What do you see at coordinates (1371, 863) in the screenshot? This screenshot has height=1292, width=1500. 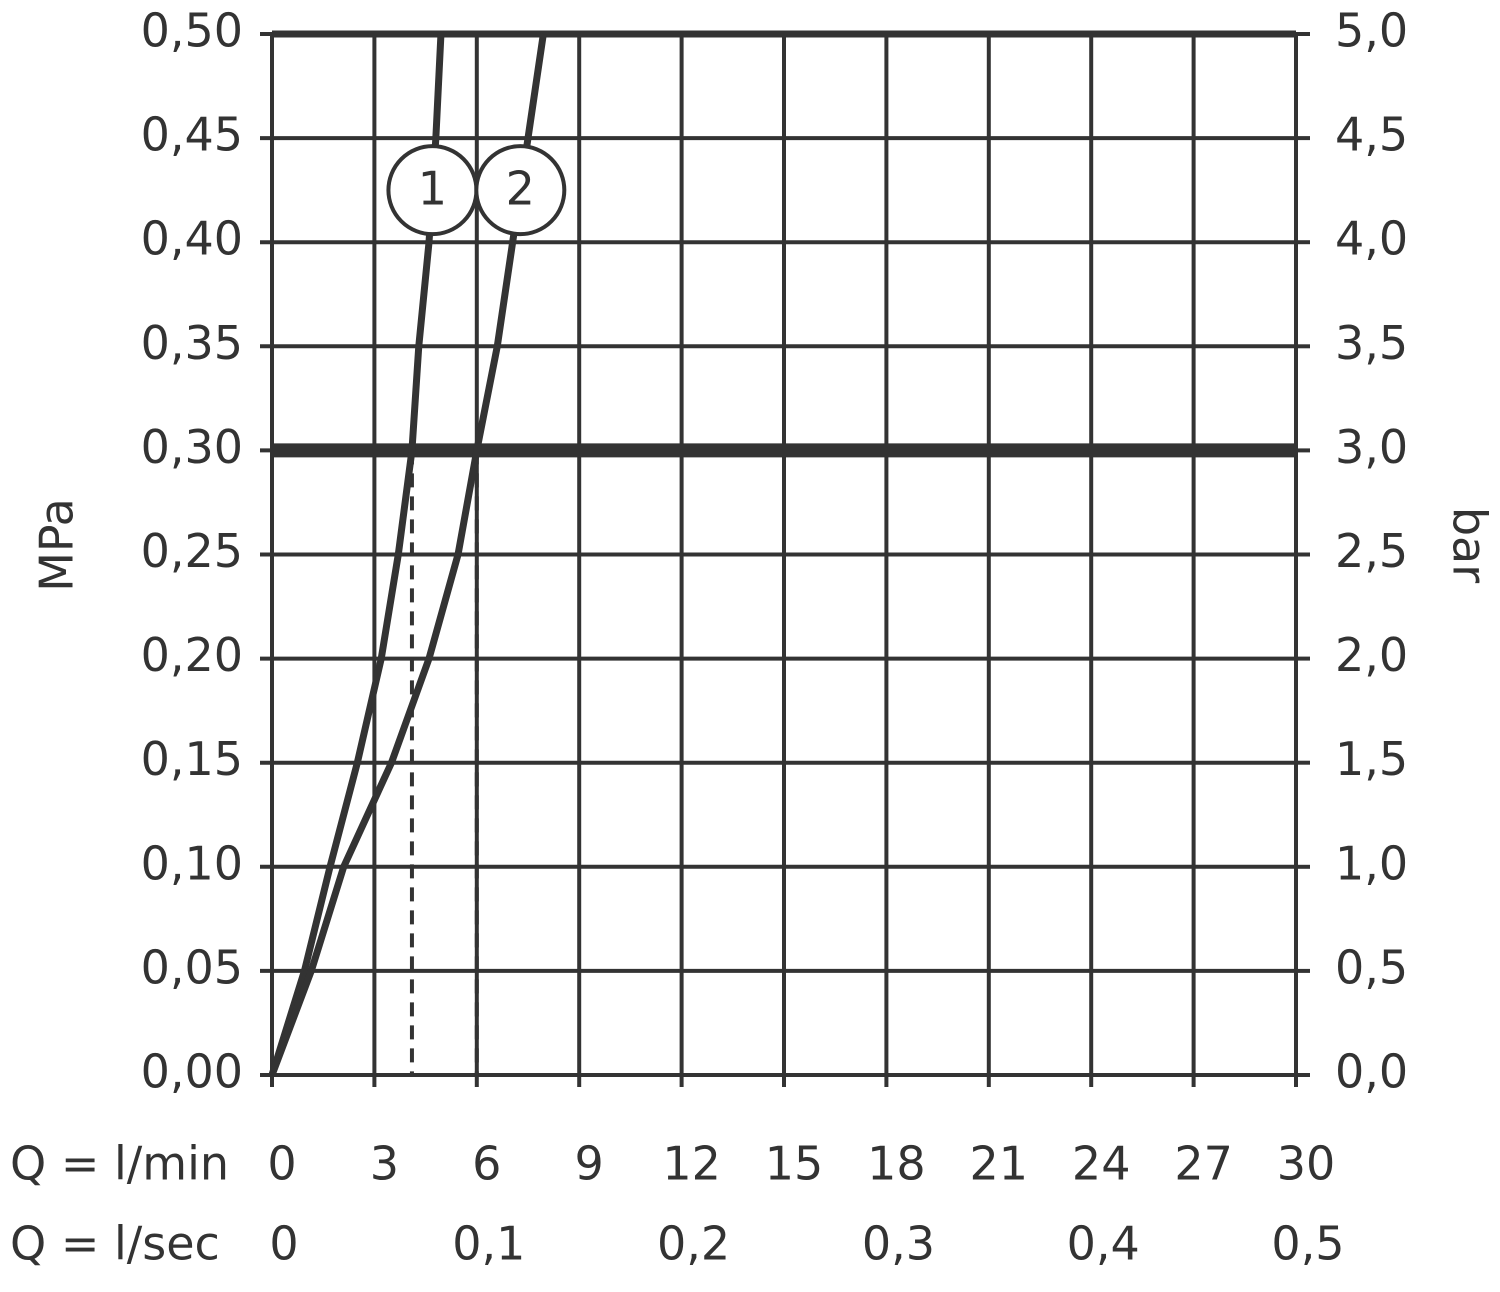 I see `y2-tick-label: 1,0` at bounding box center [1371, 863].